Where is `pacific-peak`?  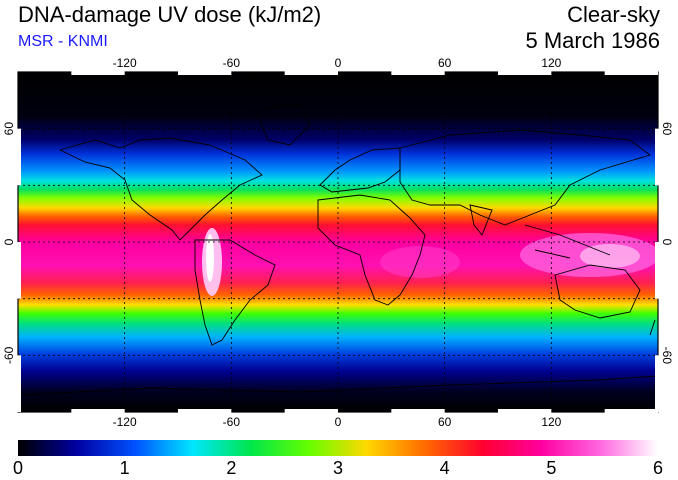 pacific-peak is located at coordinates (610, 256).